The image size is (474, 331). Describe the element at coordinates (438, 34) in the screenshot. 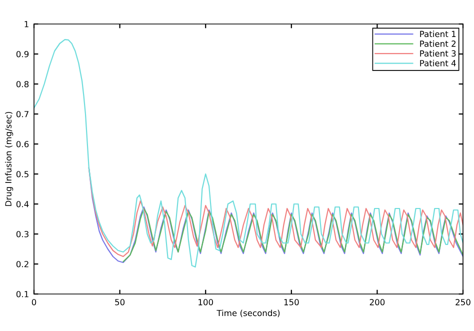

I see `legend-label: Patient 1` at that location.